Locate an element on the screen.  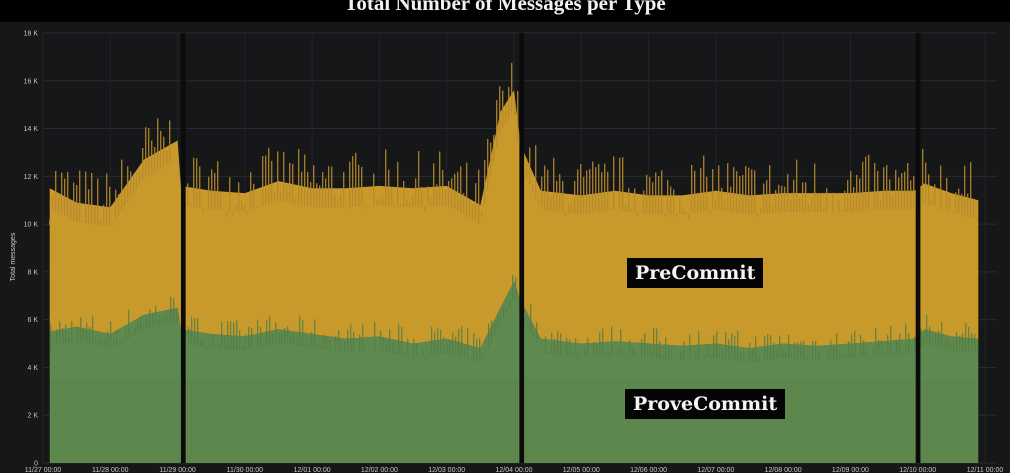
x-tick-label: 11/27 00:00 is located at coordinates (43, 470).